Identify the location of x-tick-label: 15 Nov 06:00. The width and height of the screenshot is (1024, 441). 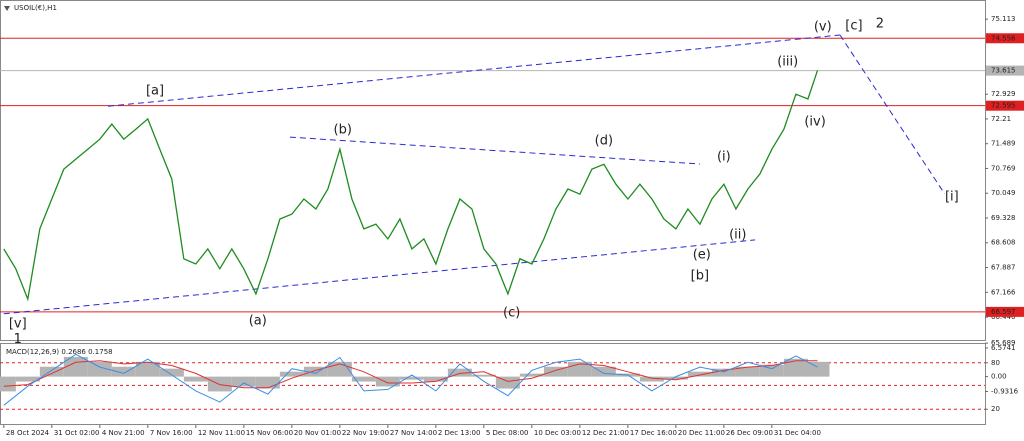
(269, 433).